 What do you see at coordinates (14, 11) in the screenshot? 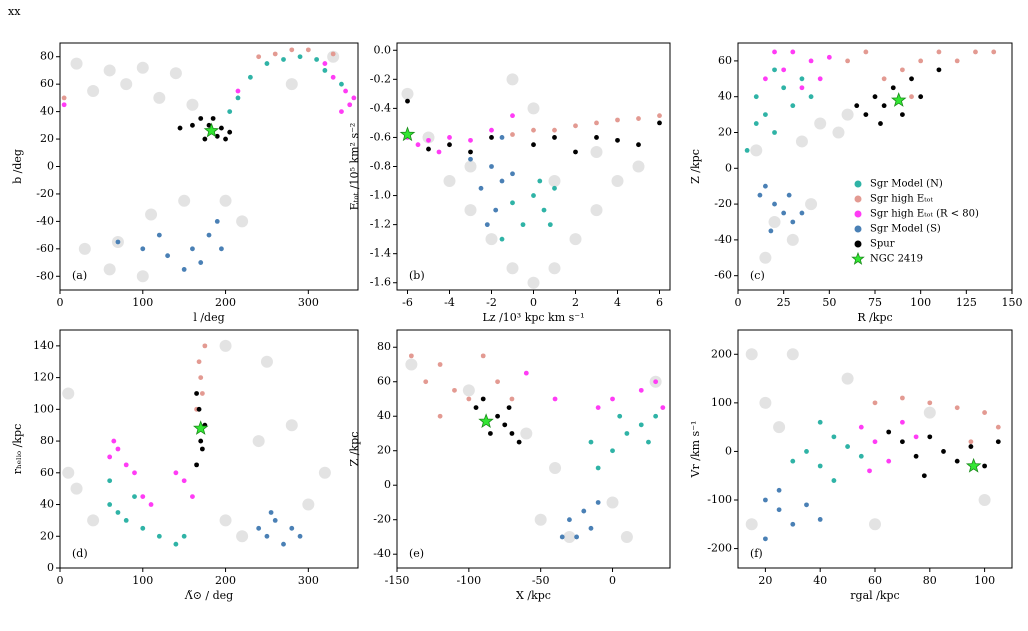
I see `figure-label: xx` at bounding box center [14, 11].